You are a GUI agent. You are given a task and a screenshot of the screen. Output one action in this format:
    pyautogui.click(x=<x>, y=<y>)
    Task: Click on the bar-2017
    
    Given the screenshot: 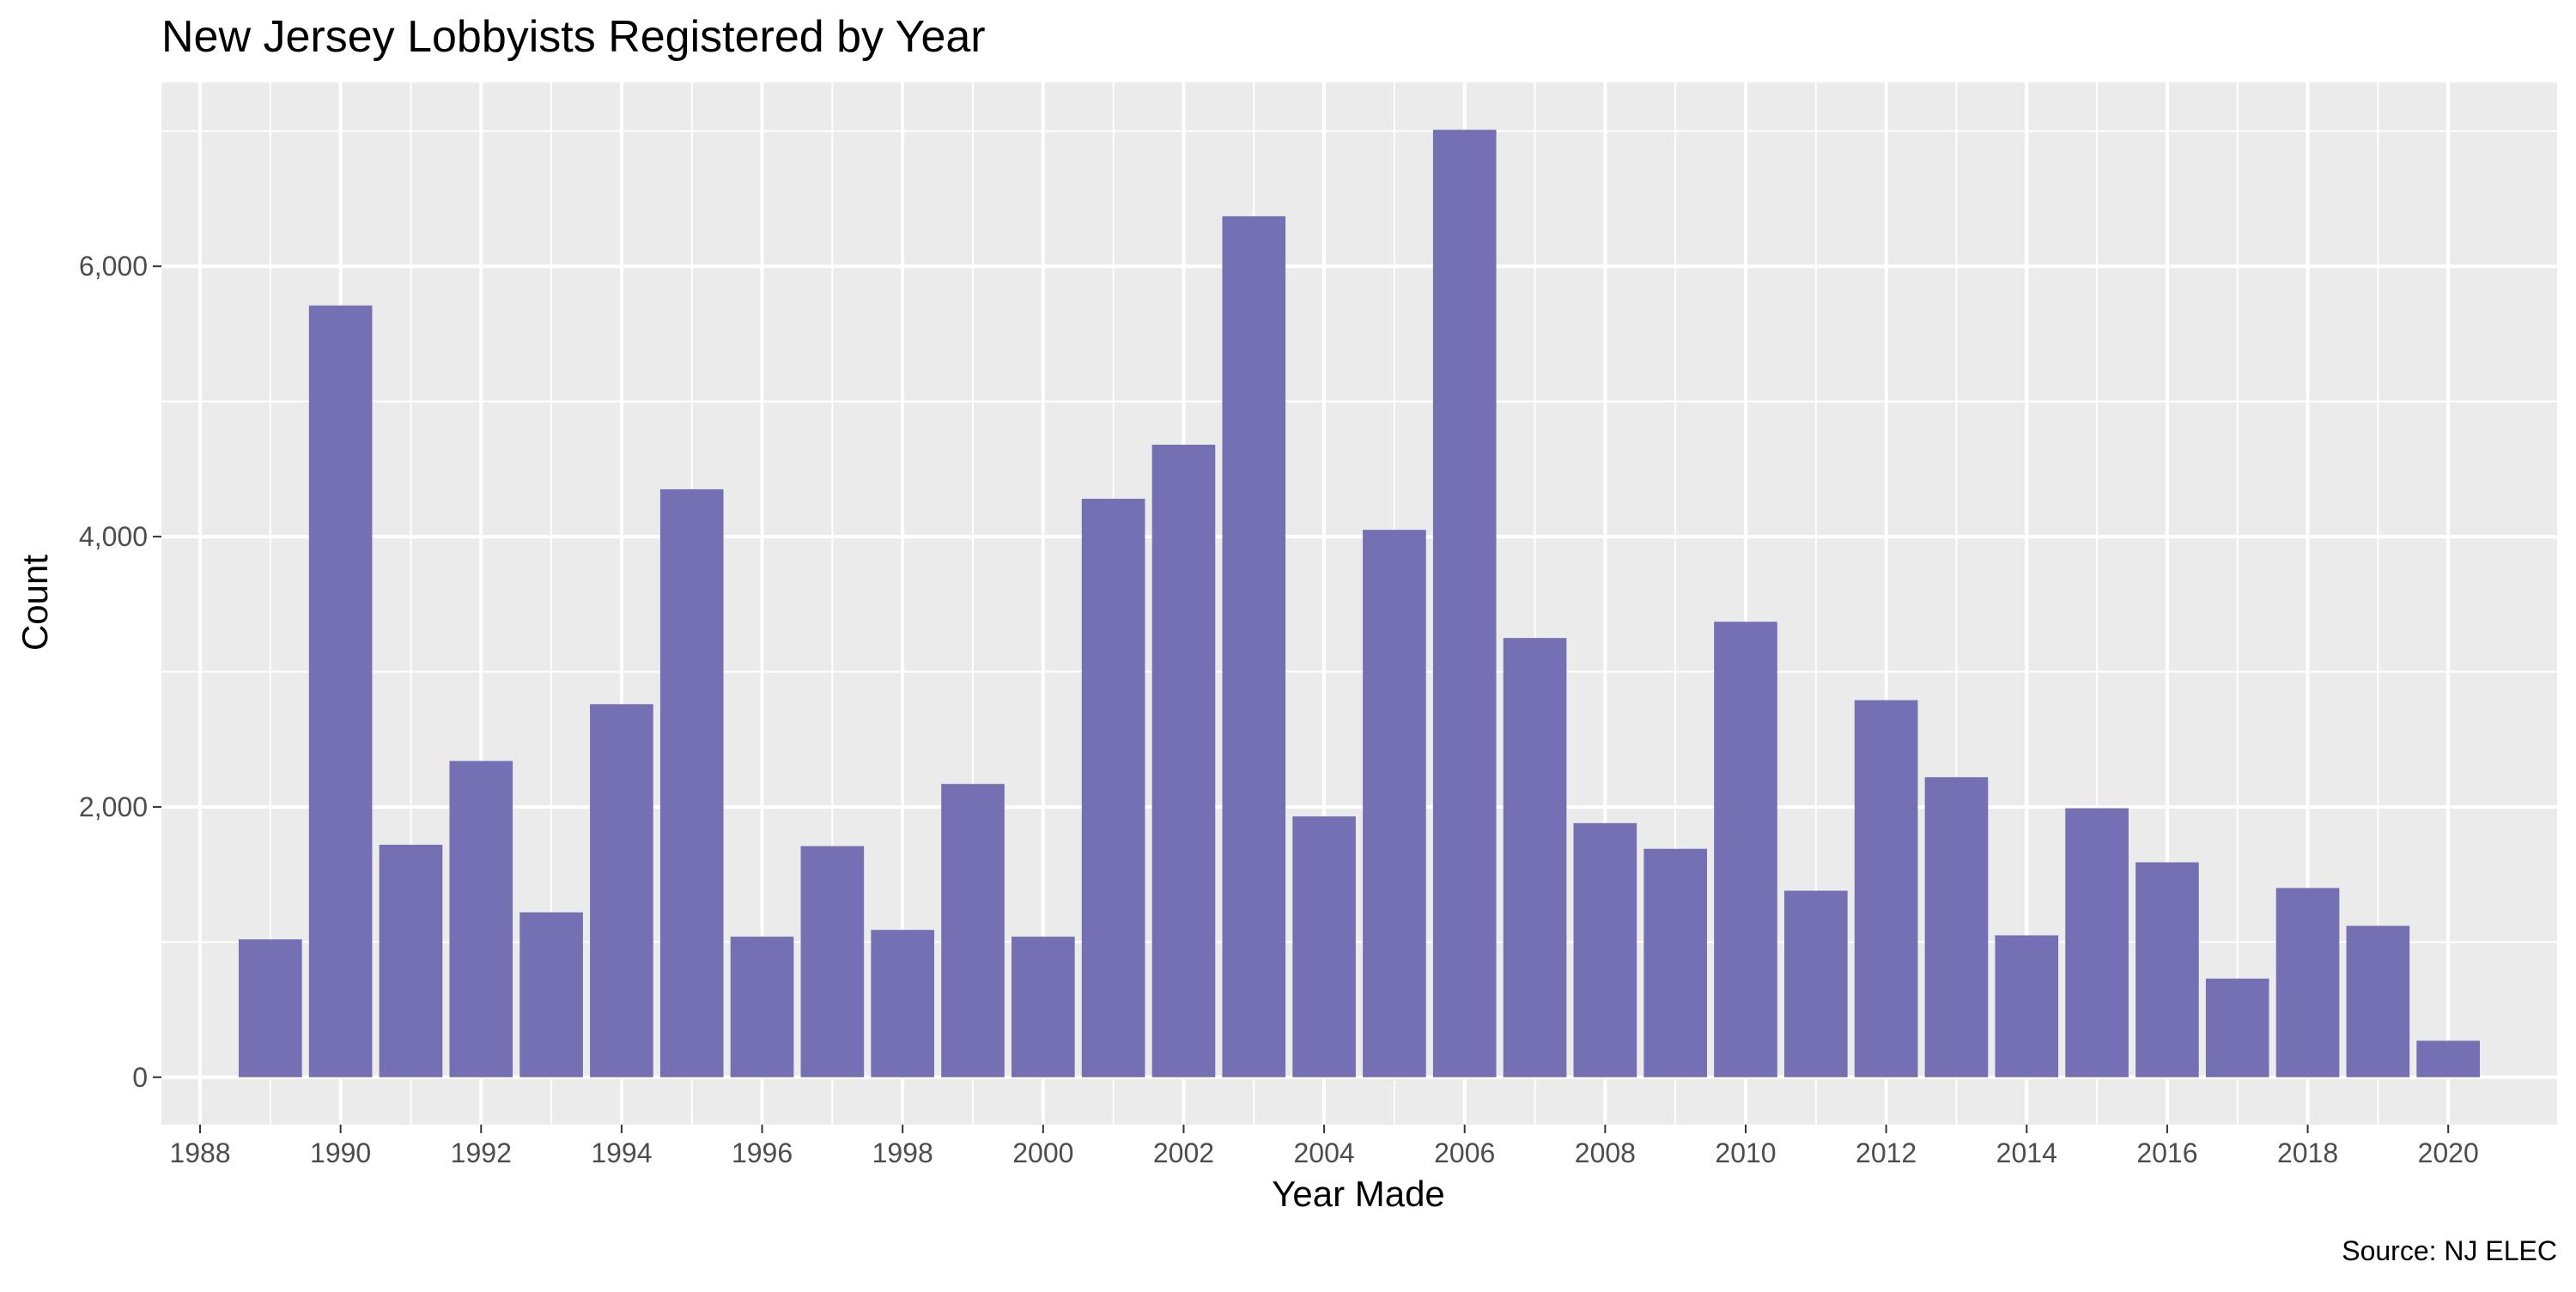 What is the action you would take?
    pyautogui.click(x=2237, y=1027)
    